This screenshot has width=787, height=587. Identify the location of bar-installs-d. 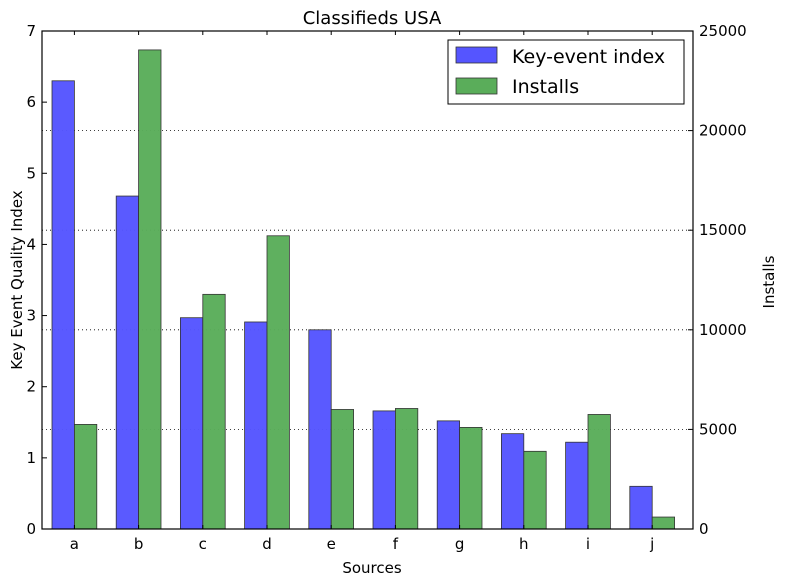
(278, 382).